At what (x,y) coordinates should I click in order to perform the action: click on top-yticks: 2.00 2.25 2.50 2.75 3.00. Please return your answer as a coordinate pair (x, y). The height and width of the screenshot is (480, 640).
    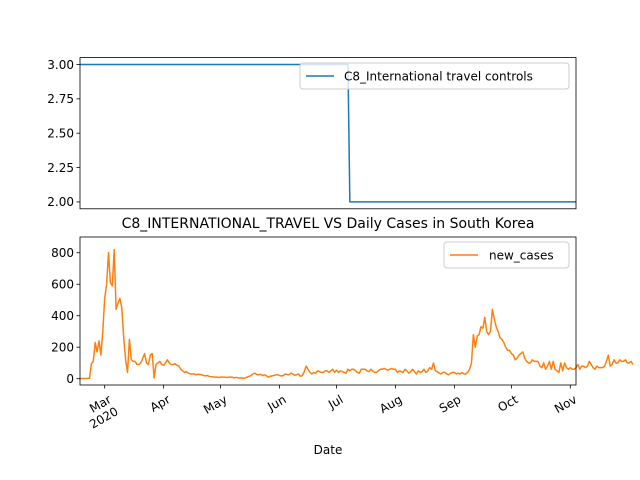
    Looking at the image, I should click on (63, 133).